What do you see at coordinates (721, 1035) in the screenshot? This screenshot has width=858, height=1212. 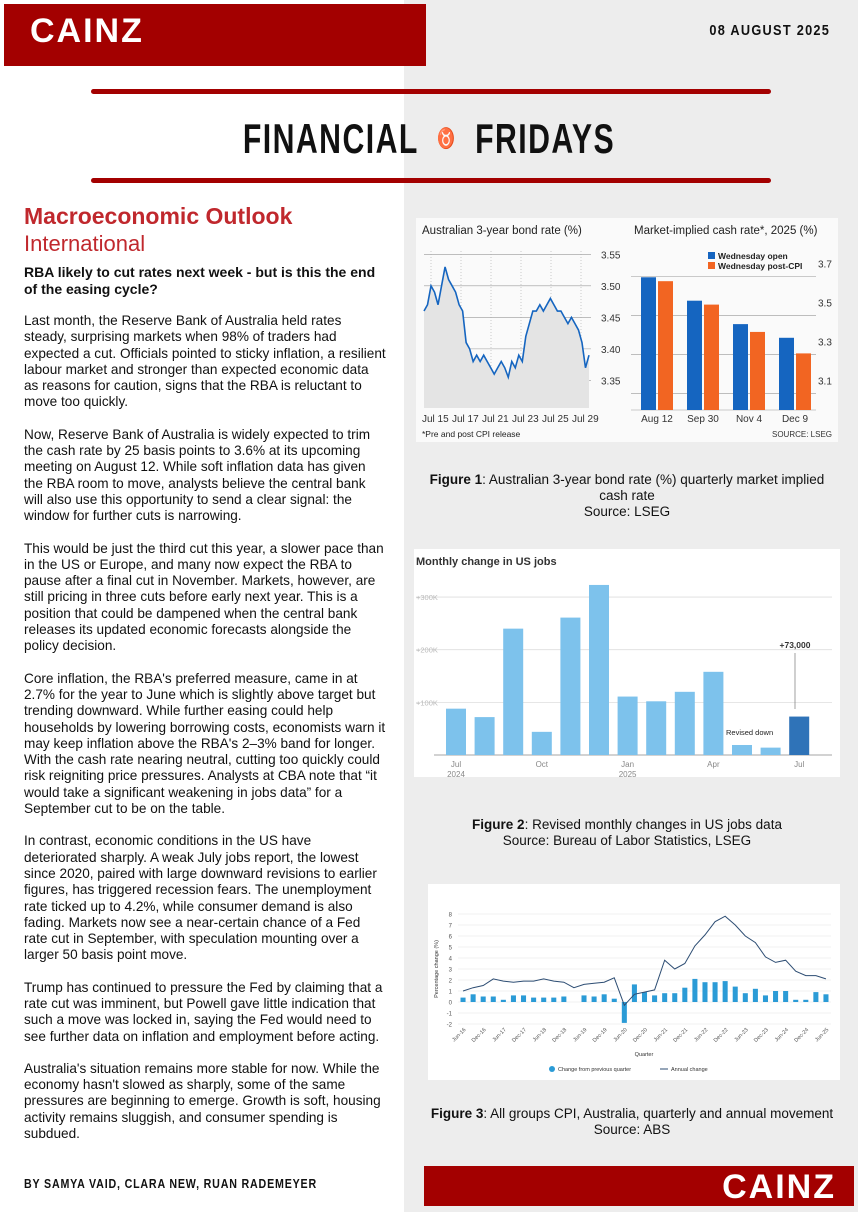 I see `x-tick-label: Dec-22` at bounding box center [721, 1035].